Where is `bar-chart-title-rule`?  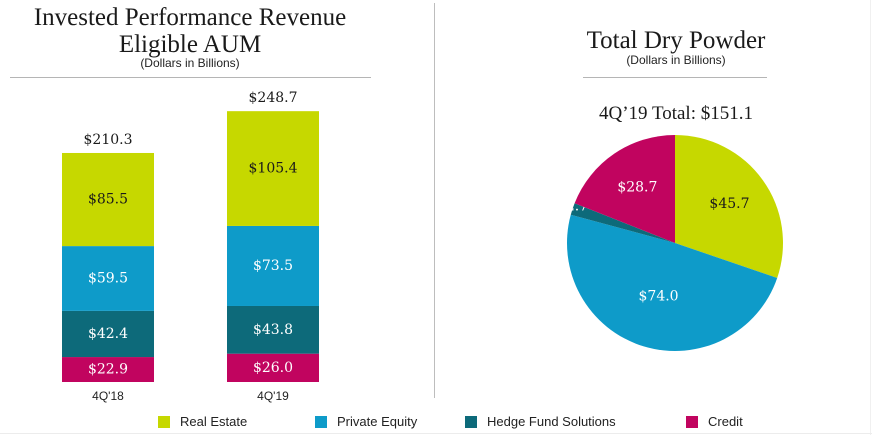
bar-chart-title-rule is located at coordinates (190, 77).